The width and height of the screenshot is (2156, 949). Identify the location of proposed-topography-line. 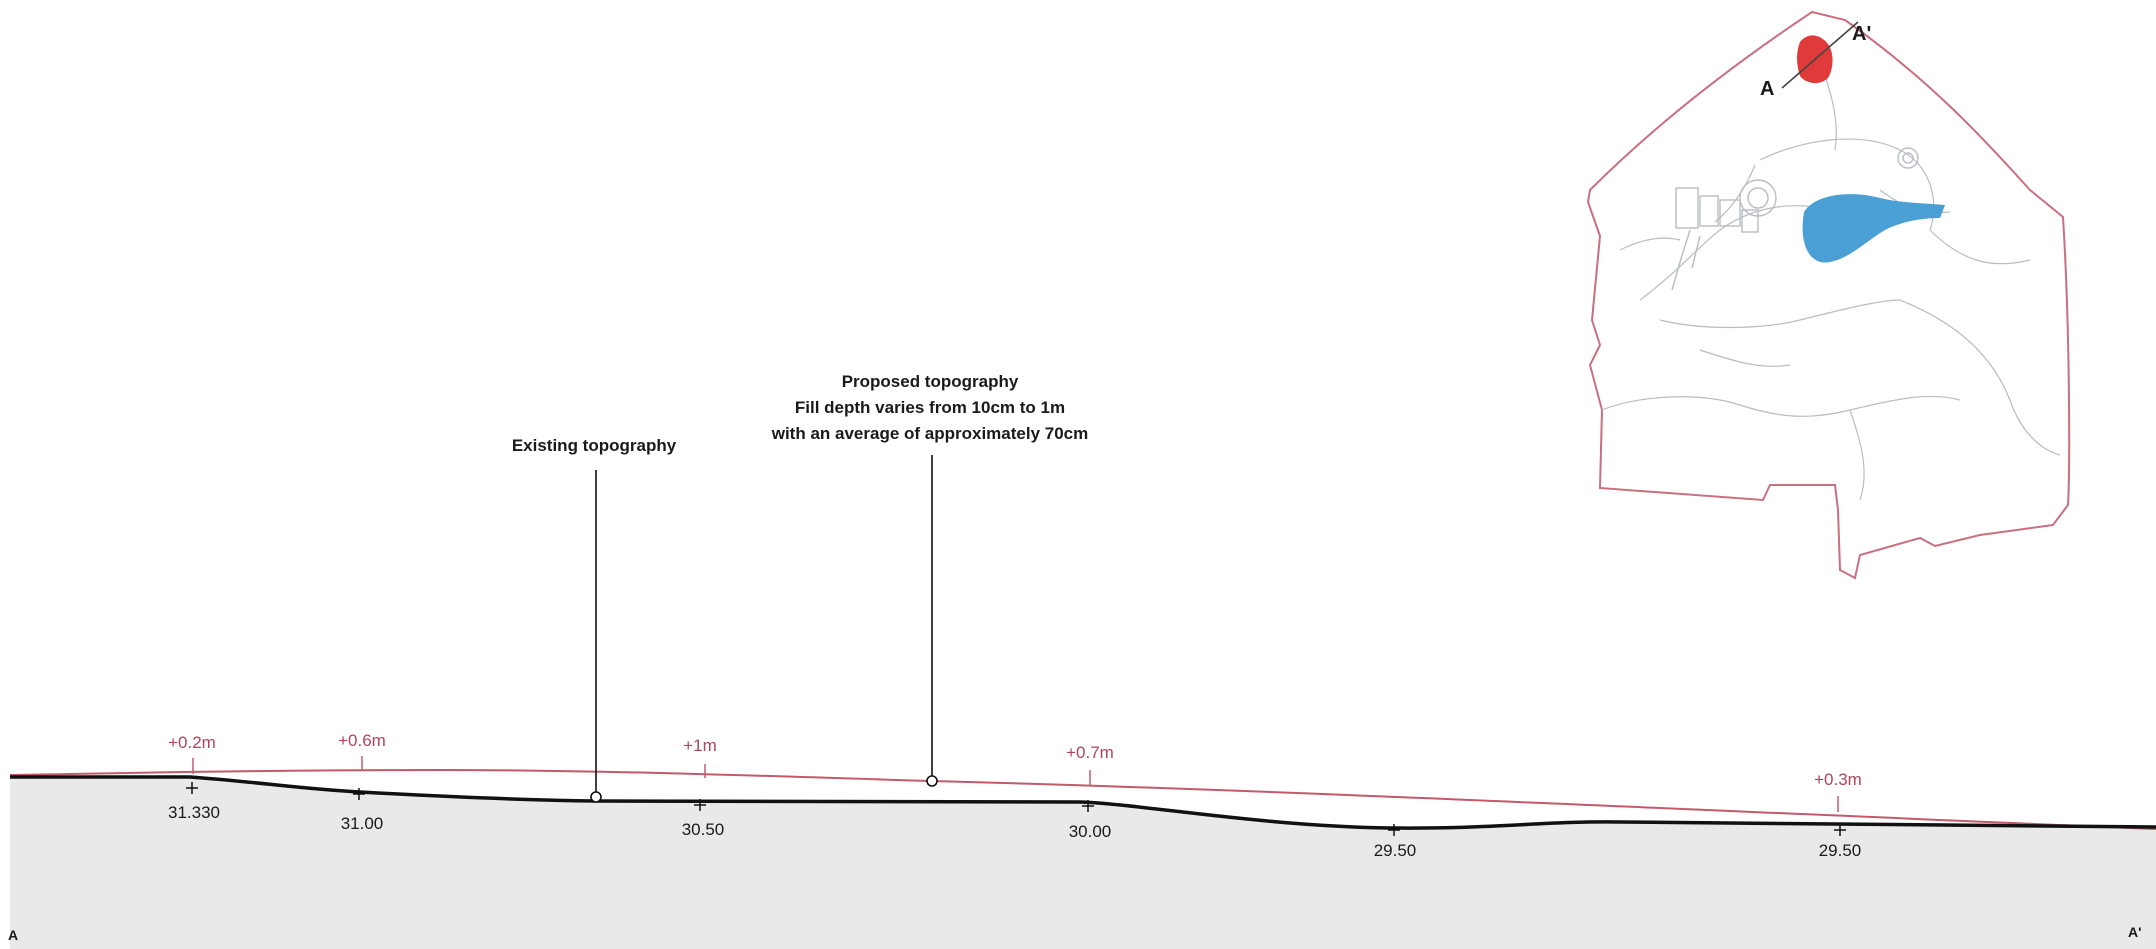
(1082, 799).